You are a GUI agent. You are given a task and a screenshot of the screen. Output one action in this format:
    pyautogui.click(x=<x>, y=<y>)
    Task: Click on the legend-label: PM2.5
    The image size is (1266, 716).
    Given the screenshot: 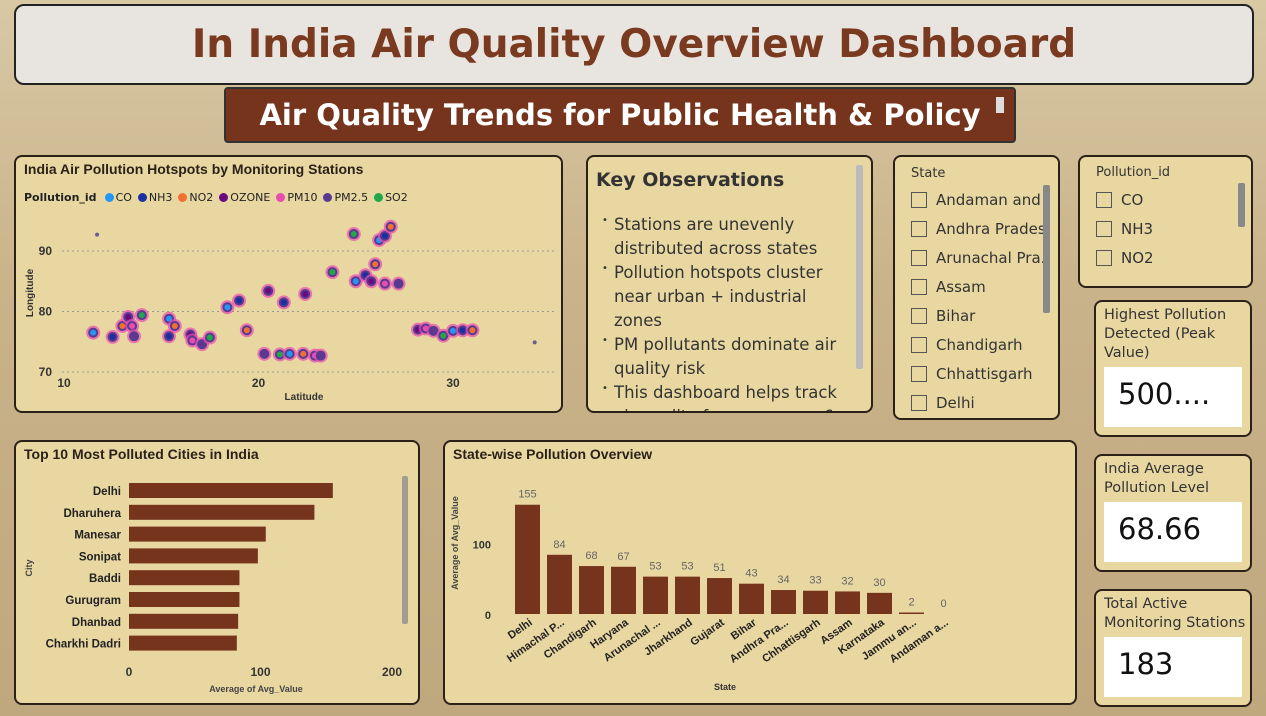 What is the action you would take?
    pyautogui.click(x=351, y=197)
    